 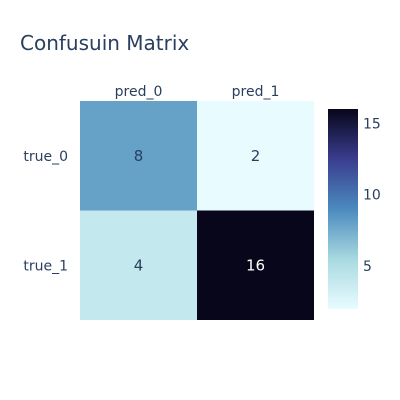 What do you see at coordinates (367, 267) in the screenshot?
I see `colorbar-tick-label: 5` at bounding box center [367, 267].